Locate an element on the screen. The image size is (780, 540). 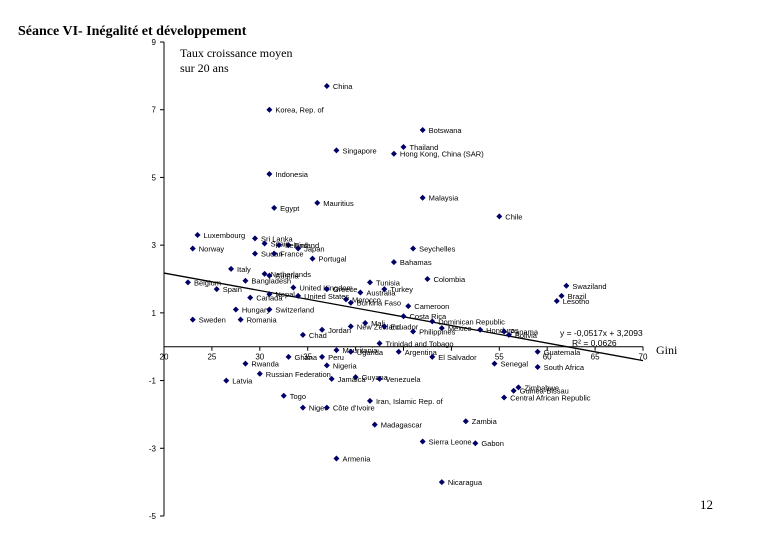
data-label: Niger is located at coordinates (318, 408).